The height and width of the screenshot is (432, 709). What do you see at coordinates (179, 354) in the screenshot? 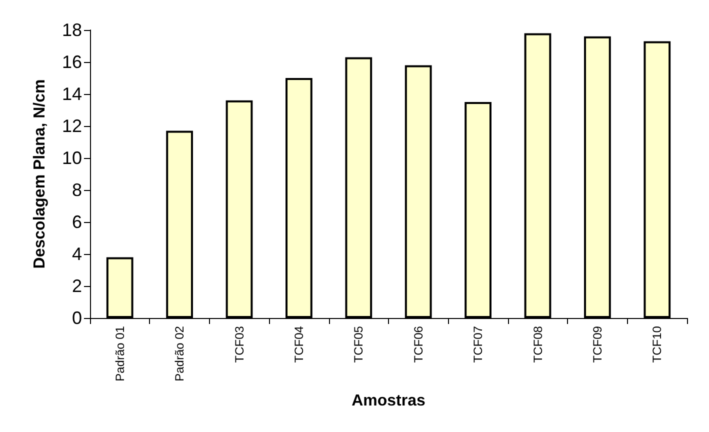
I see `x-tick-label: Padrão 02` at bounding box center [179, 354].